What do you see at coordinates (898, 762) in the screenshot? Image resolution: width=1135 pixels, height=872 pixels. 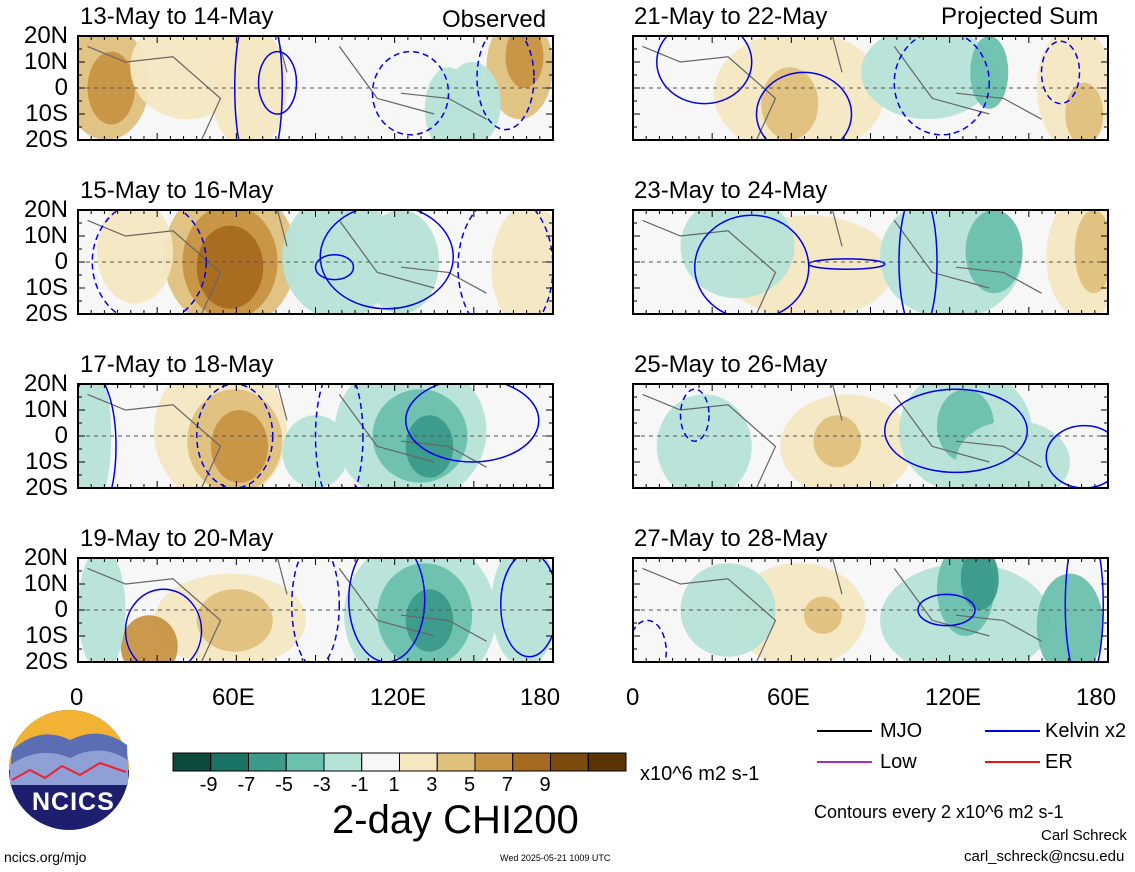 I see `legend-label-low: Low` at bounding box center [898, 762].